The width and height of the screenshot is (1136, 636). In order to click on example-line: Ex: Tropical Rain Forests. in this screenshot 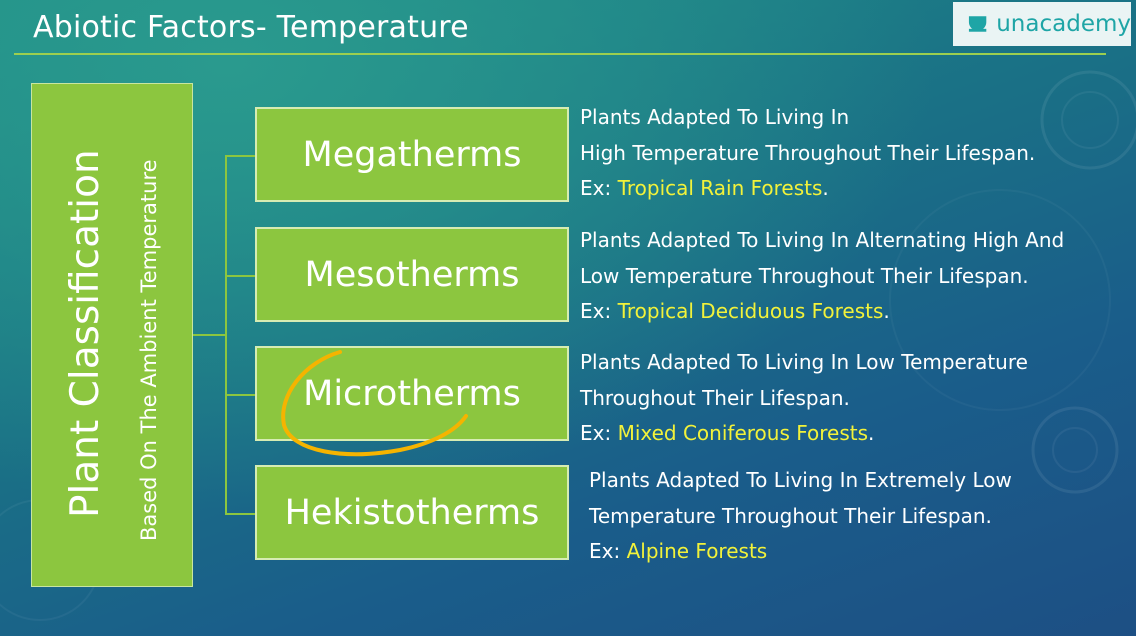, I will do `click(807, 189)`.